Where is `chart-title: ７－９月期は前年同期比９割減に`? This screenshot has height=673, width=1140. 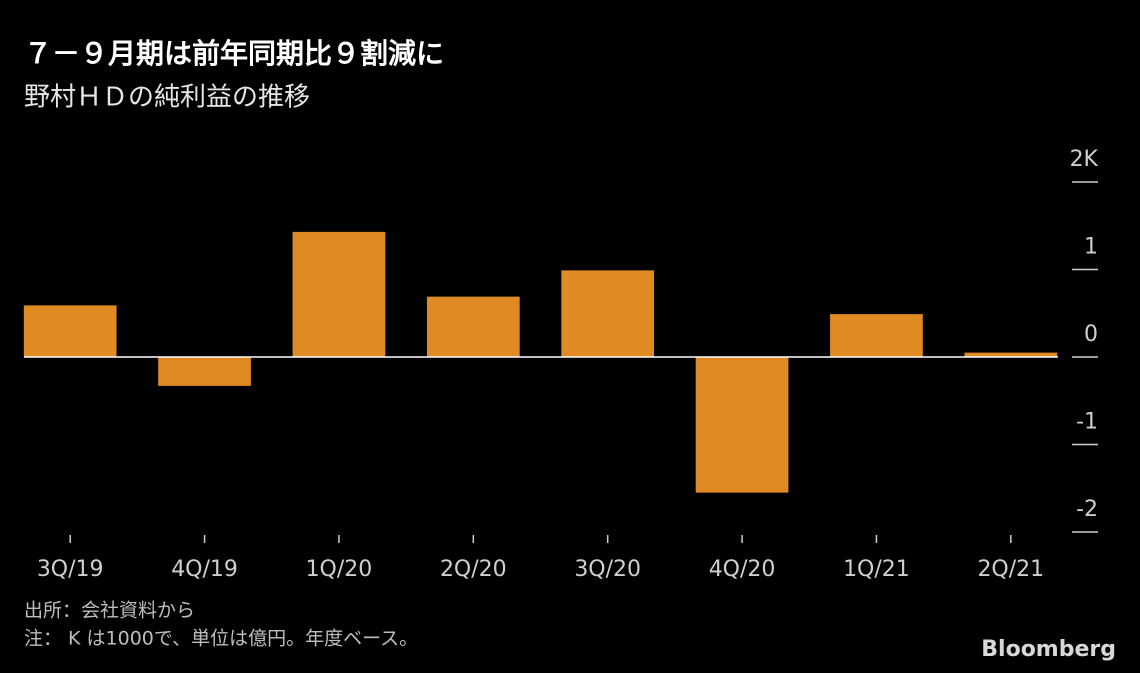 chart-title: ７－９月期は前年同期比９割減に is located at coordinates (234, 53).